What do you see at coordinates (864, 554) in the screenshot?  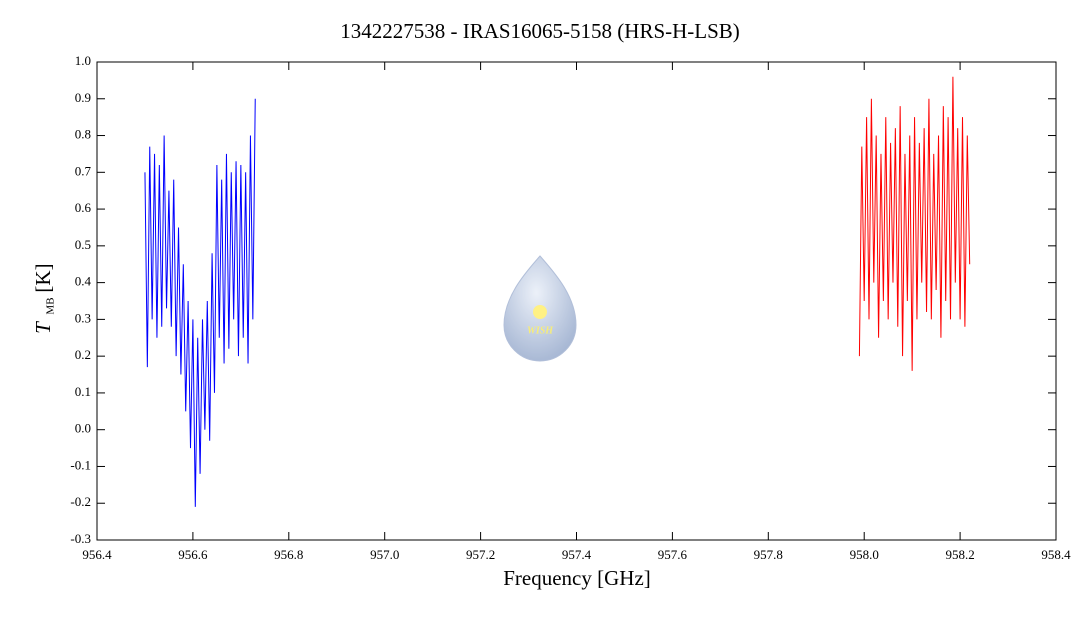 I see `x-tick-label: 958.0` at bounding box center [864, 554].